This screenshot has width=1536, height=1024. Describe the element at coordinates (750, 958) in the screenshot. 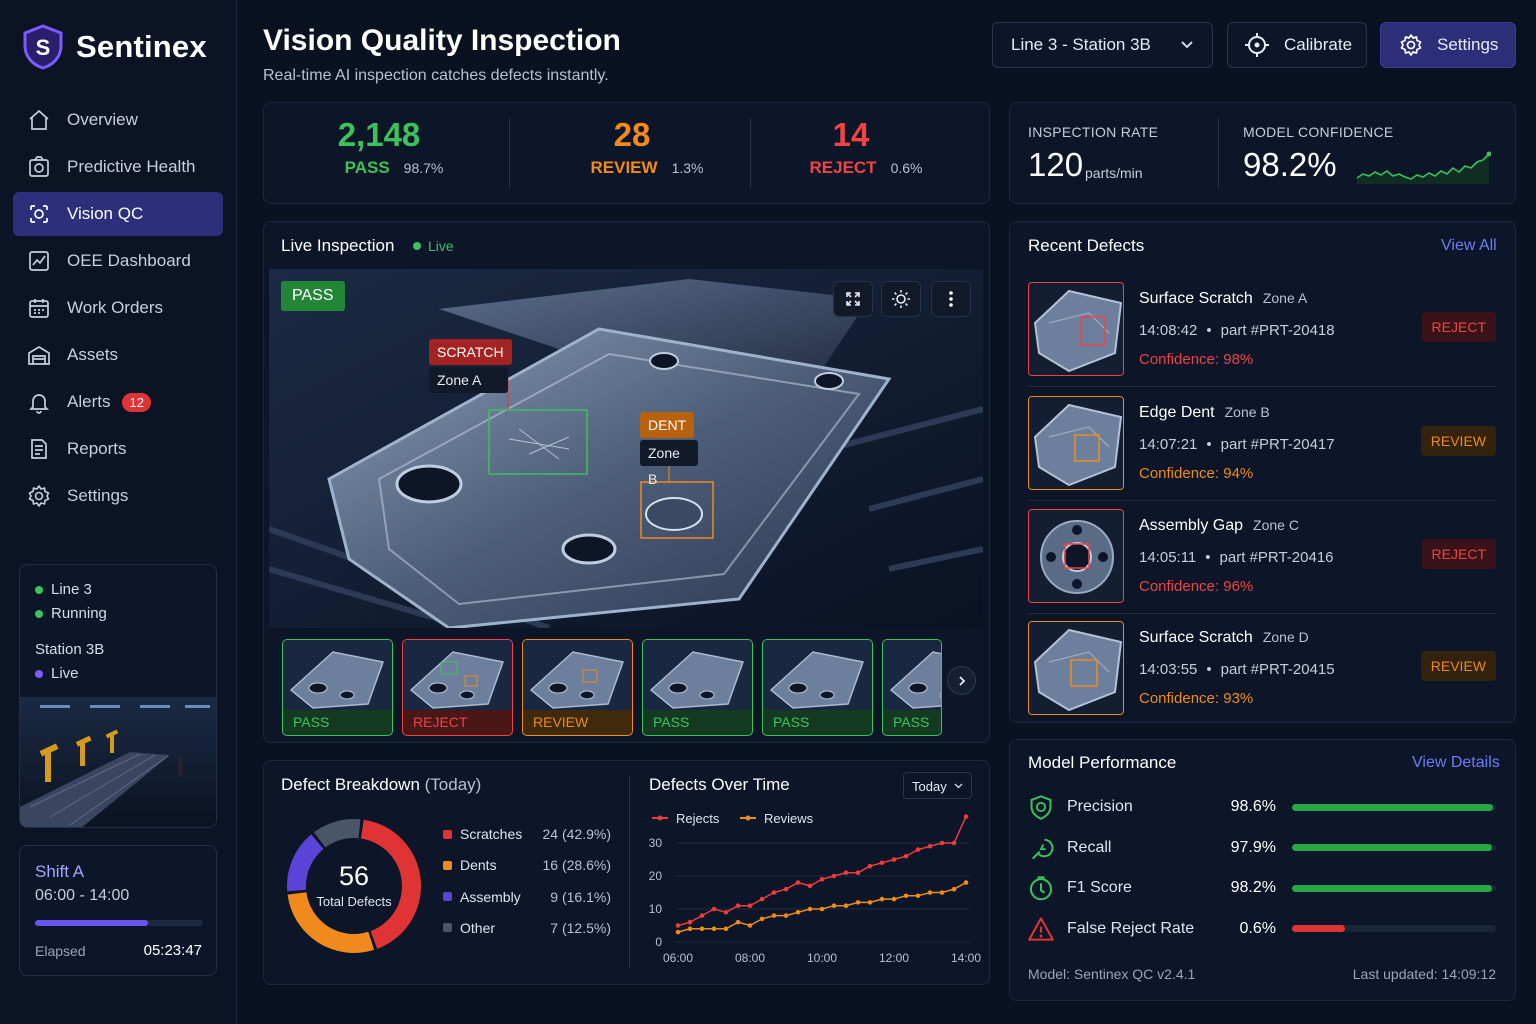

I see `x-tick-label: 08:00` at that location.